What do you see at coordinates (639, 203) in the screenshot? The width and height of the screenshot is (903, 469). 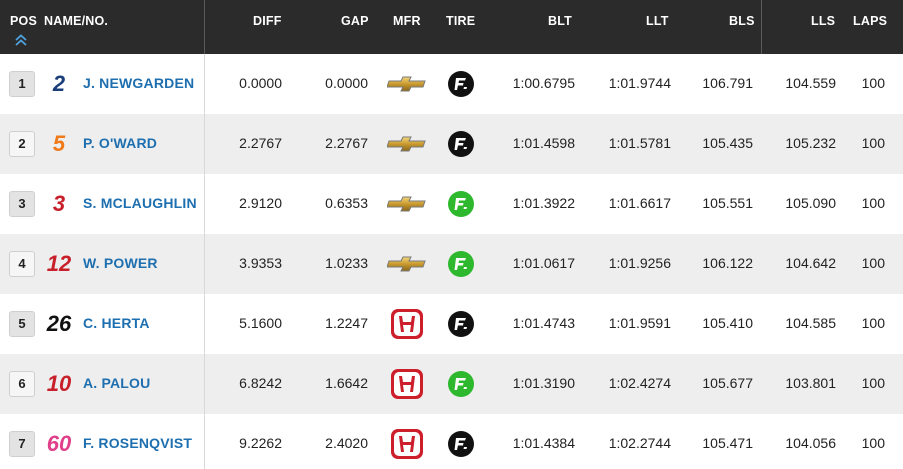 I see `last-lap-time: 1:01.6617` at bounding box center [639, 203].